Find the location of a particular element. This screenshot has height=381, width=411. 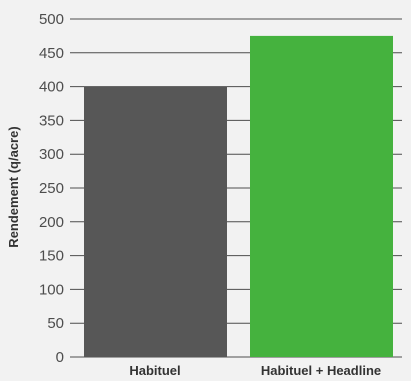

y-tick-label: 500 is located at coordinates (51, 19).